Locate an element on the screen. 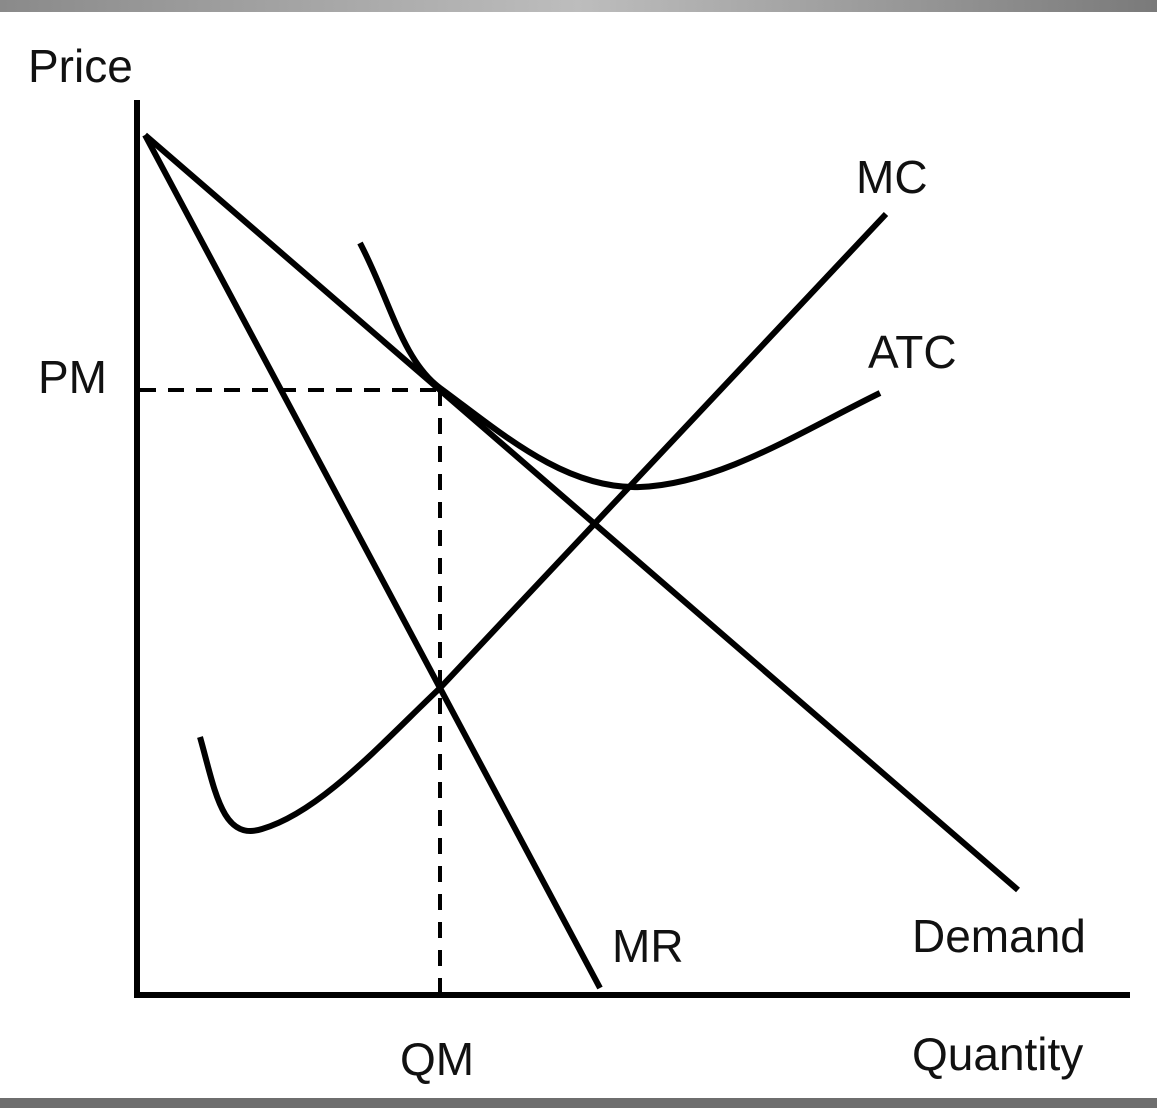  price-marker: PM is located at coordinates (72, 377).